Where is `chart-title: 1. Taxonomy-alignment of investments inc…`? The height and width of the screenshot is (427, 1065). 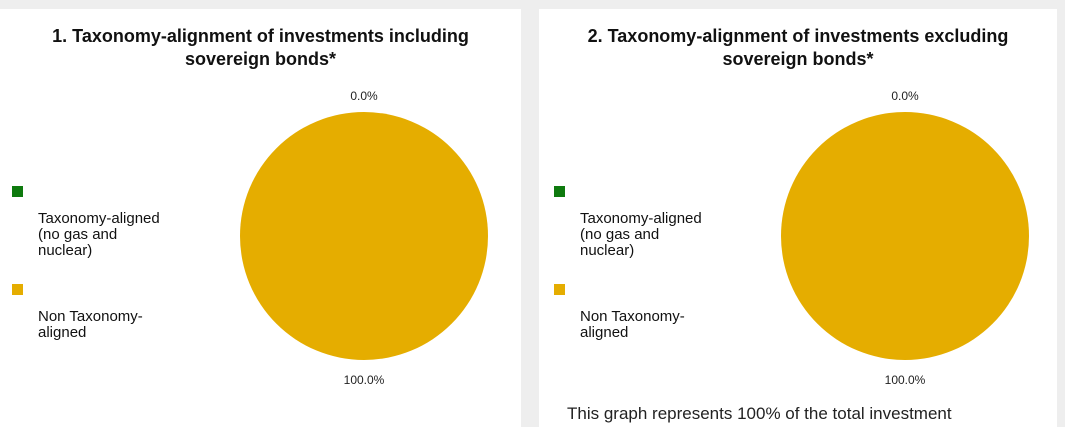 chart-title: 1. Taxonomy-alignment of investments inc… is located at coordinates (260, 47).